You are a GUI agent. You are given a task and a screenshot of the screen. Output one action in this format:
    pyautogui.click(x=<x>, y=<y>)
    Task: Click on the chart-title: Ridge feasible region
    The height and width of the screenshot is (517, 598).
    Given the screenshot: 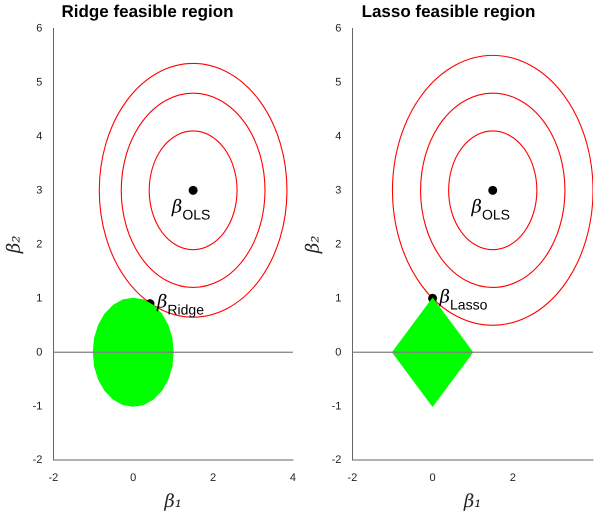 What is the action you would take?
    pyautogui.click(x=148, y=11)
    